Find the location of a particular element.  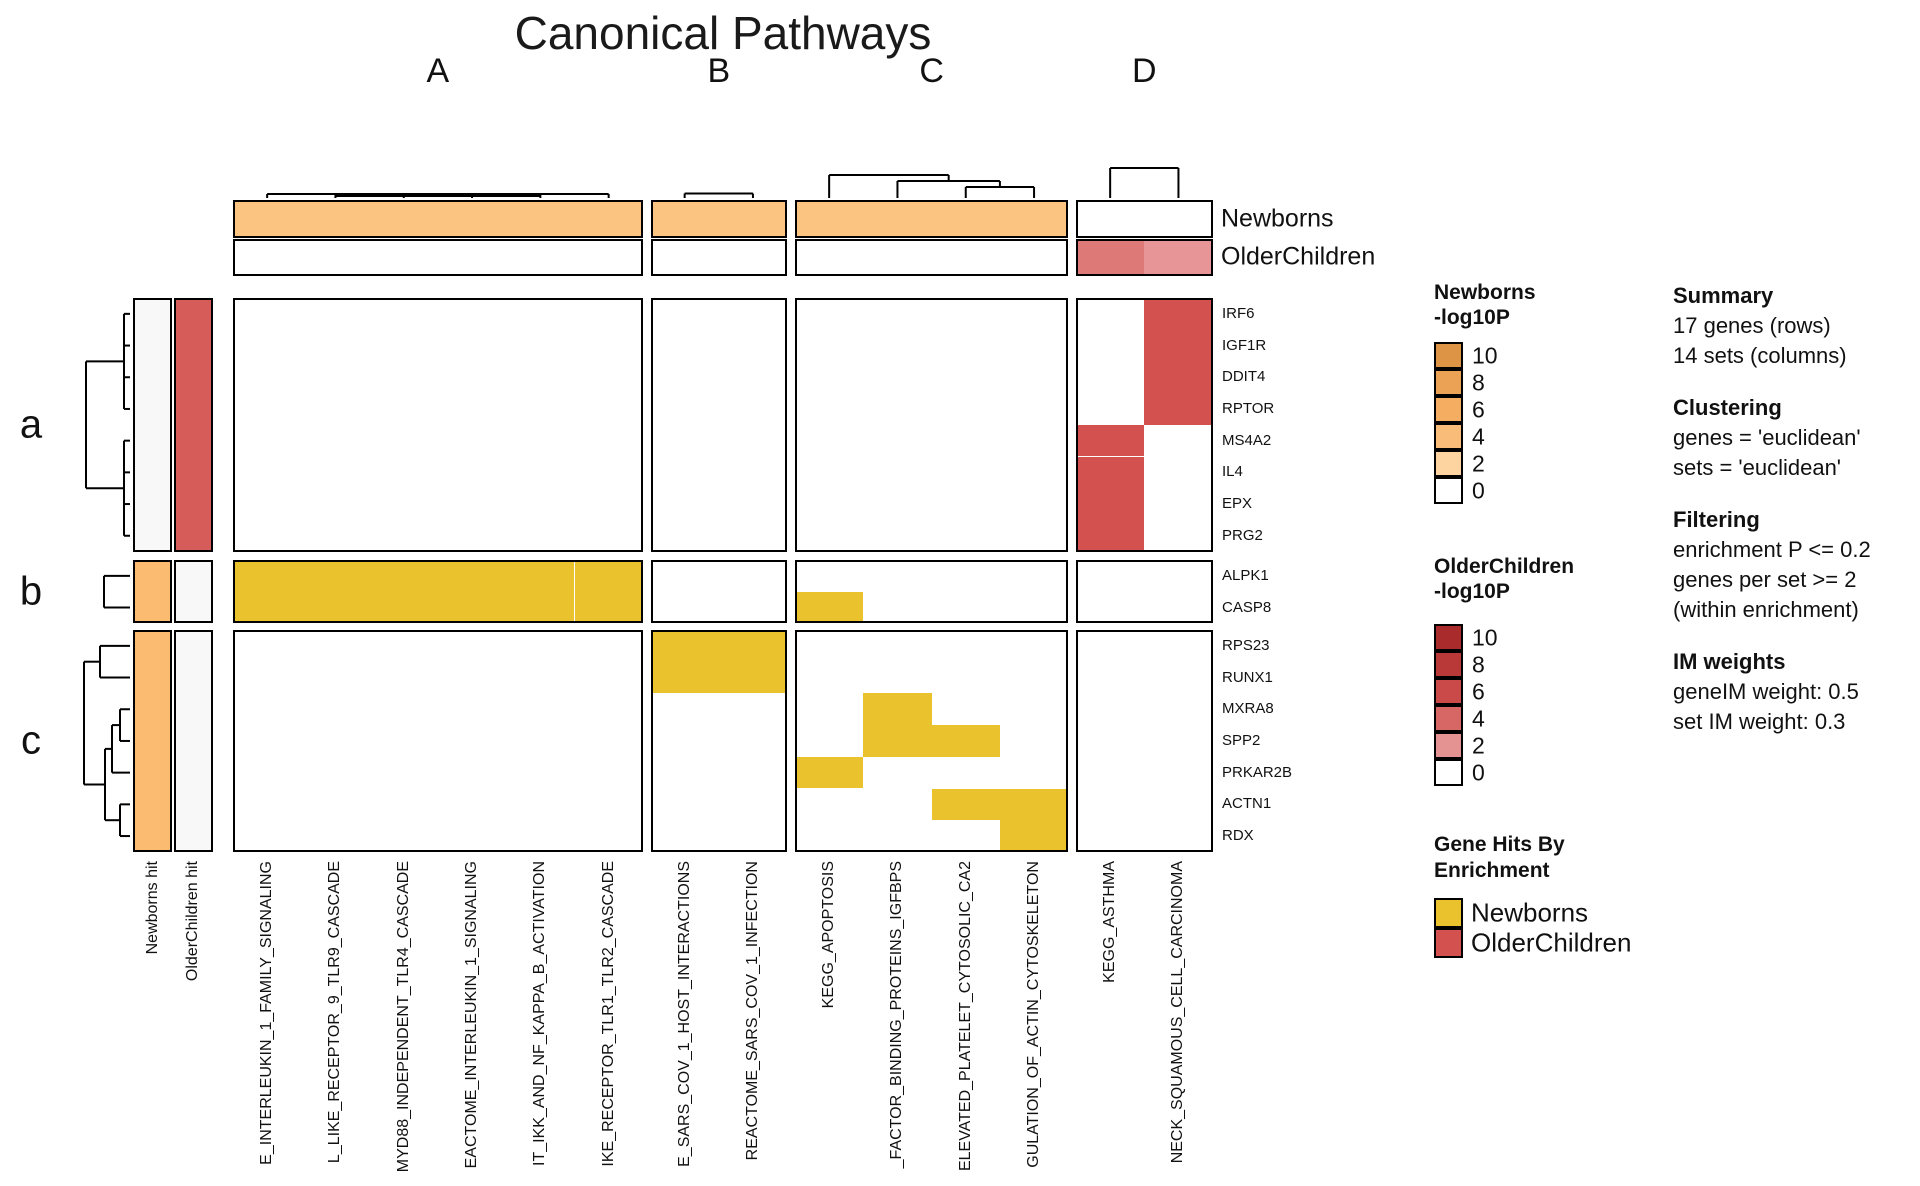

info-heading: Clustering is located at coordinates (1727, 407).